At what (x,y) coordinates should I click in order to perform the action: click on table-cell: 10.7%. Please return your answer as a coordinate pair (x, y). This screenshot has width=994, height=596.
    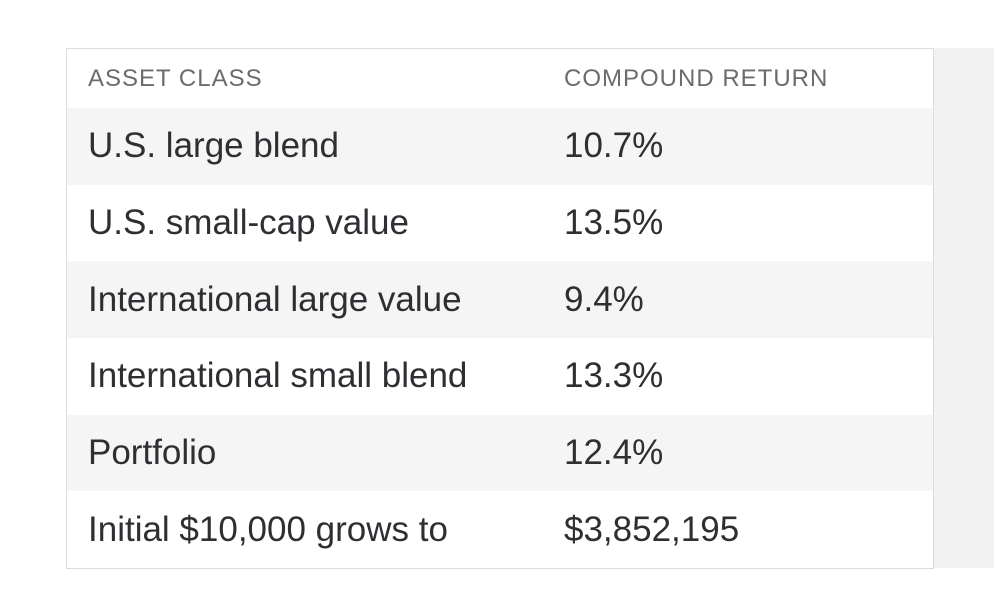
    Looking at the image, I should click on (614, 146).